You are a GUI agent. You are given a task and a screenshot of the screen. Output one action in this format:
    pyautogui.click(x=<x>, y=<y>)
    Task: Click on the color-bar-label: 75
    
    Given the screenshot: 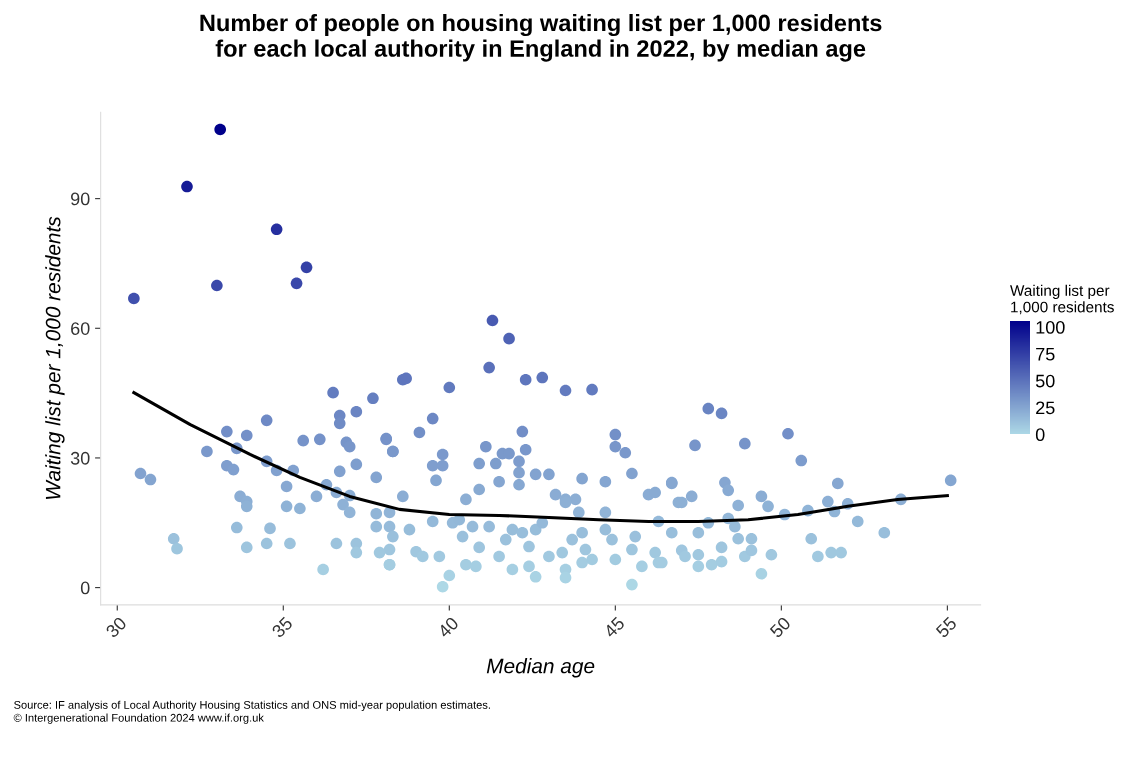 What is the action you would take?
    pyautogui.click(x=1045, y=354)
    